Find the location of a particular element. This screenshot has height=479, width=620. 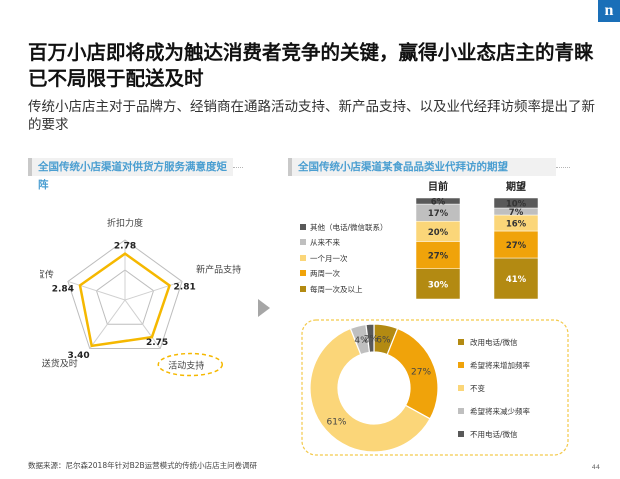

bar-data-label: 7% is located at coordinates (516, 213).